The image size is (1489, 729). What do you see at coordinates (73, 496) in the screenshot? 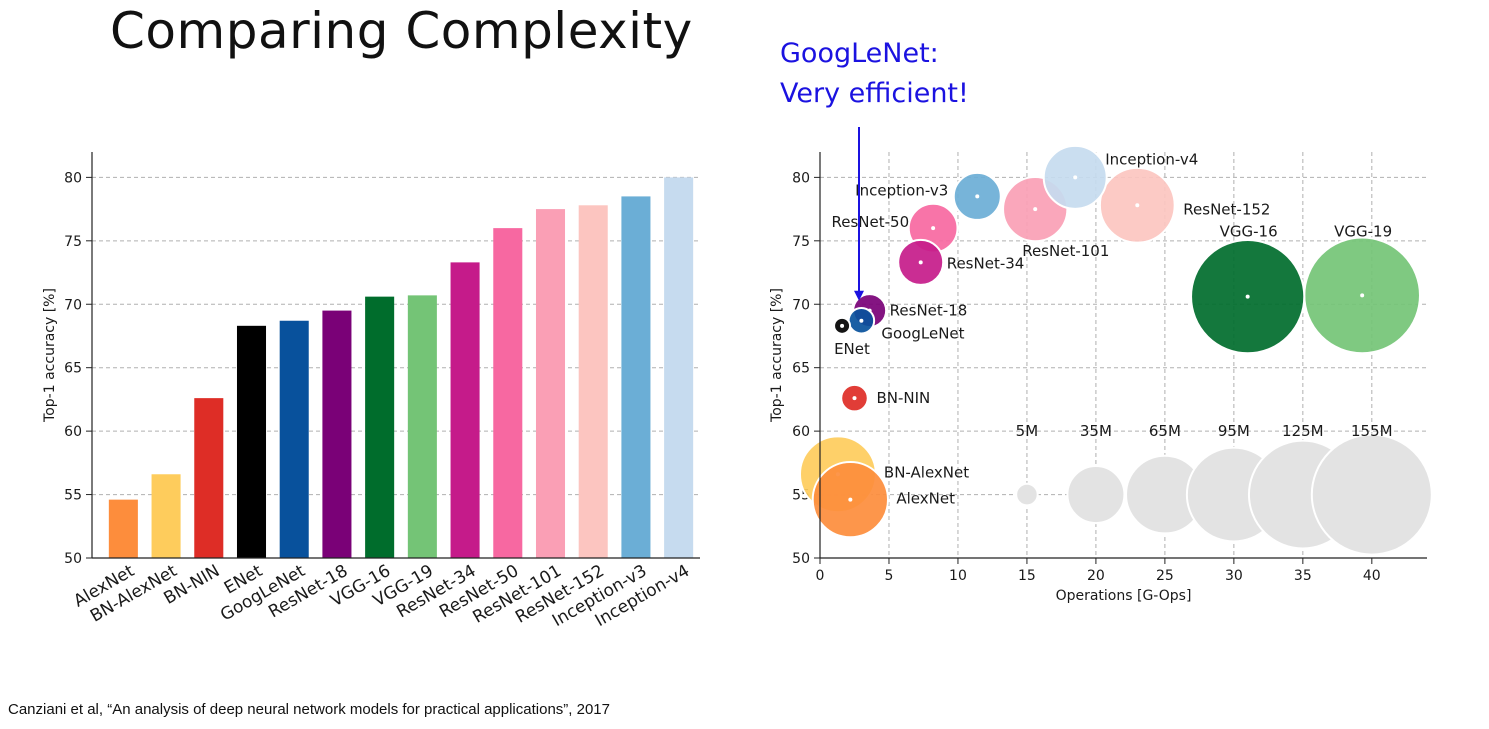
I see `bar-y-tick-label: 55` at bounding box center [73, 496].